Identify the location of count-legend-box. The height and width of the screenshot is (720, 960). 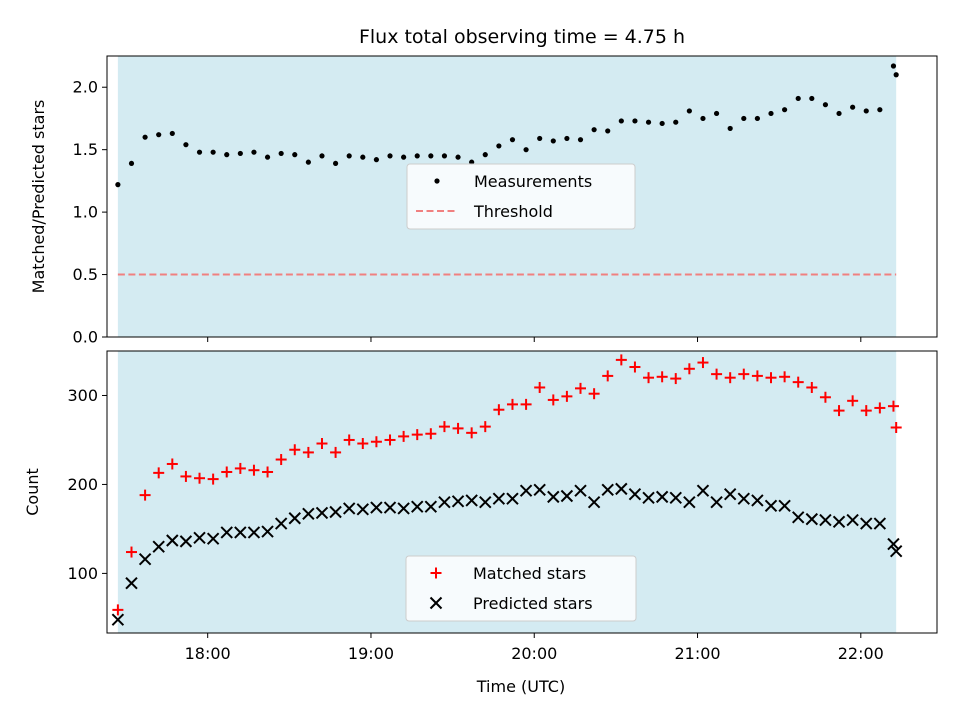
(521, 588).